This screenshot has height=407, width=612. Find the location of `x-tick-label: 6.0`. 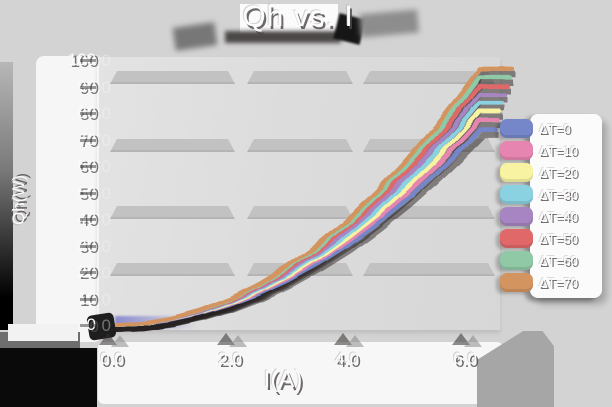

x-tick-label: 6.0 is located at coordinates (465, 358).